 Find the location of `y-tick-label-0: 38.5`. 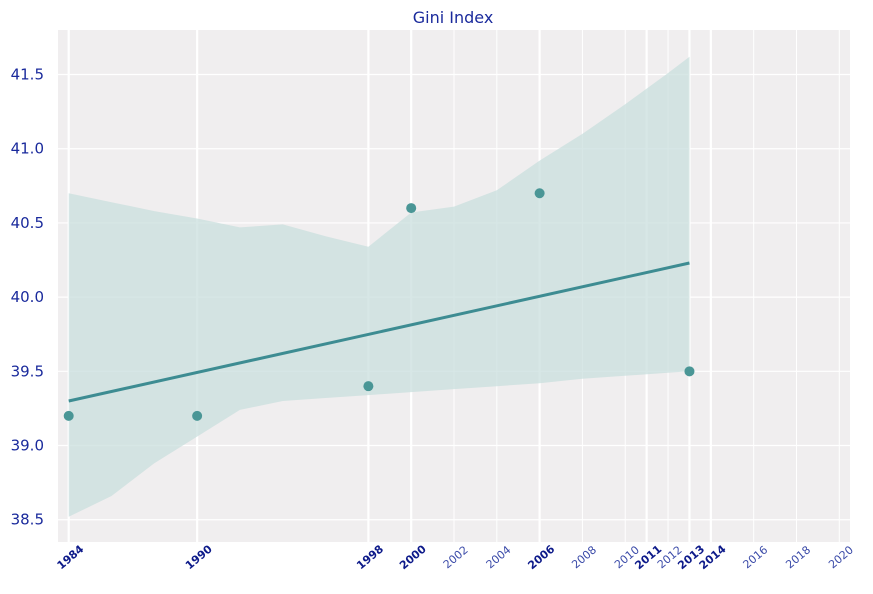

y-tick-label-0: 38.5 is located at coordinates (27, 520).